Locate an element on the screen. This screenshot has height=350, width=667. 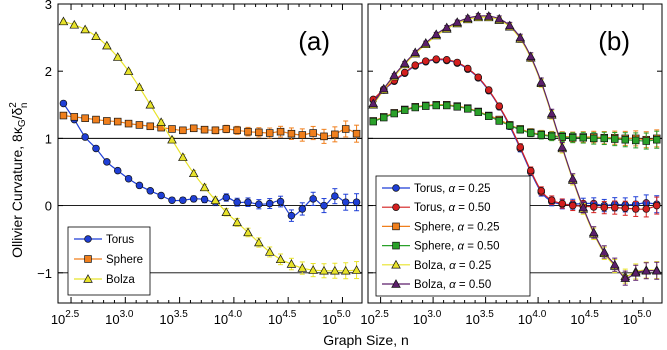
y-axis-label-slash: /δ is located at coordinates (17, 113).